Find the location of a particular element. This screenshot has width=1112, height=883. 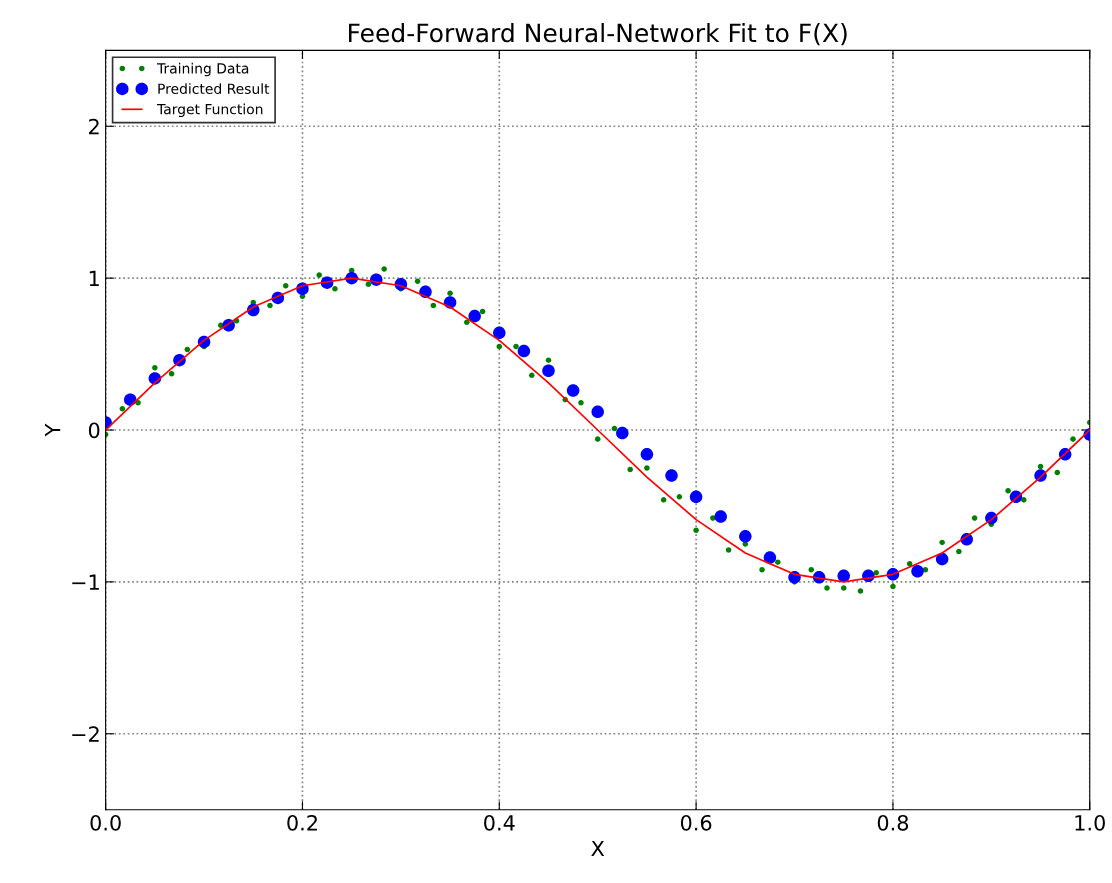

legend-label: Target Function is located at coordinates (209, 110).